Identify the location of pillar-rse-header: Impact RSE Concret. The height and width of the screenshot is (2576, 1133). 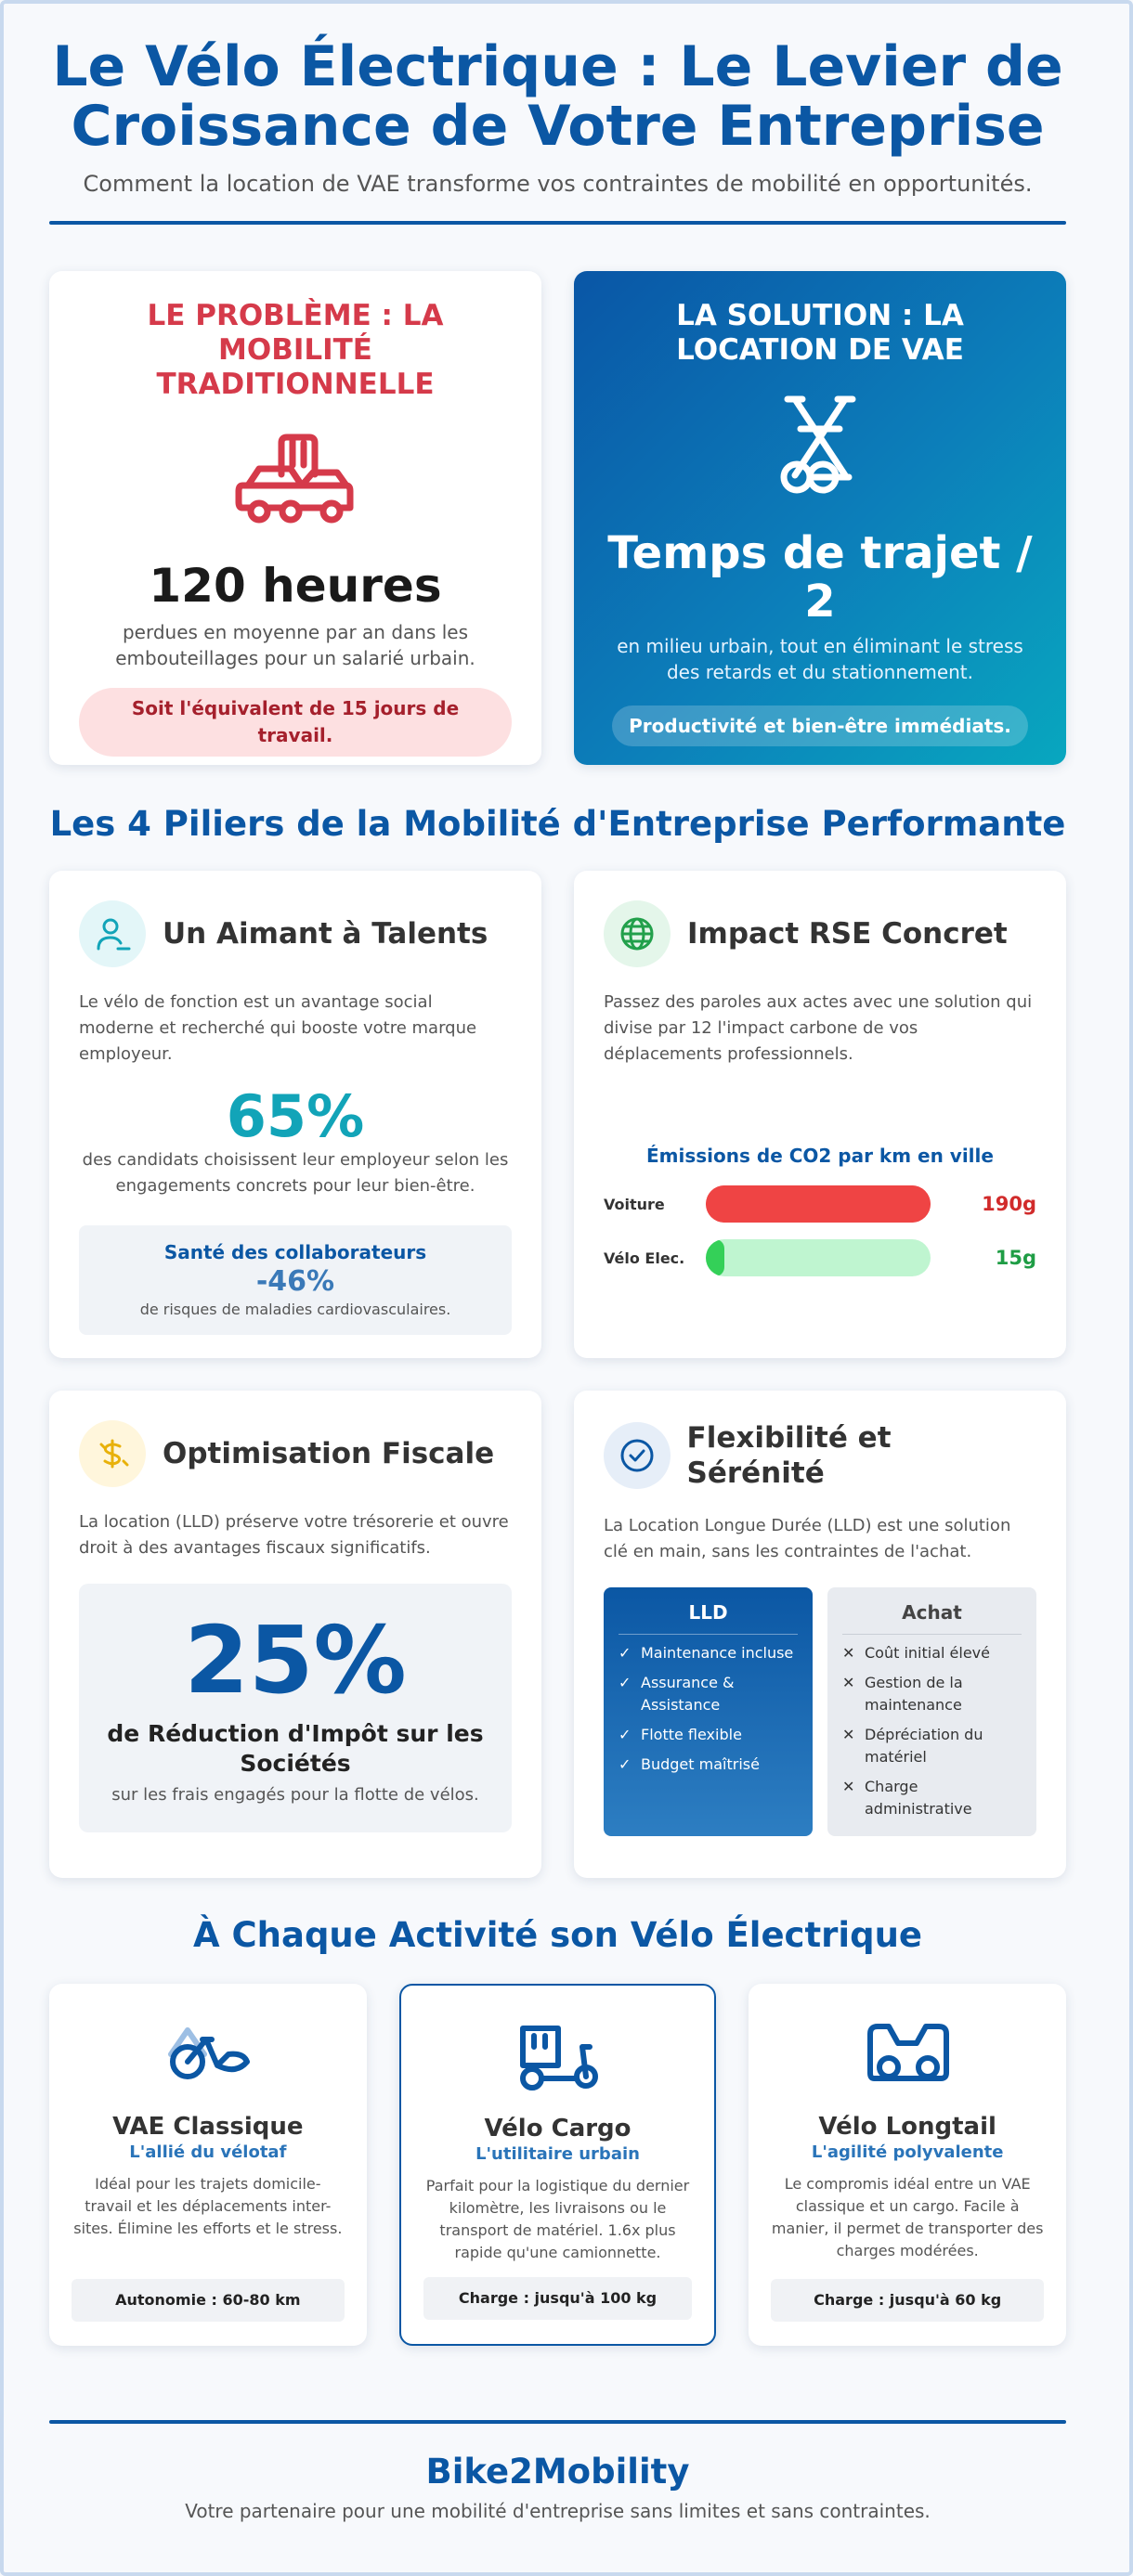
(820, 933).